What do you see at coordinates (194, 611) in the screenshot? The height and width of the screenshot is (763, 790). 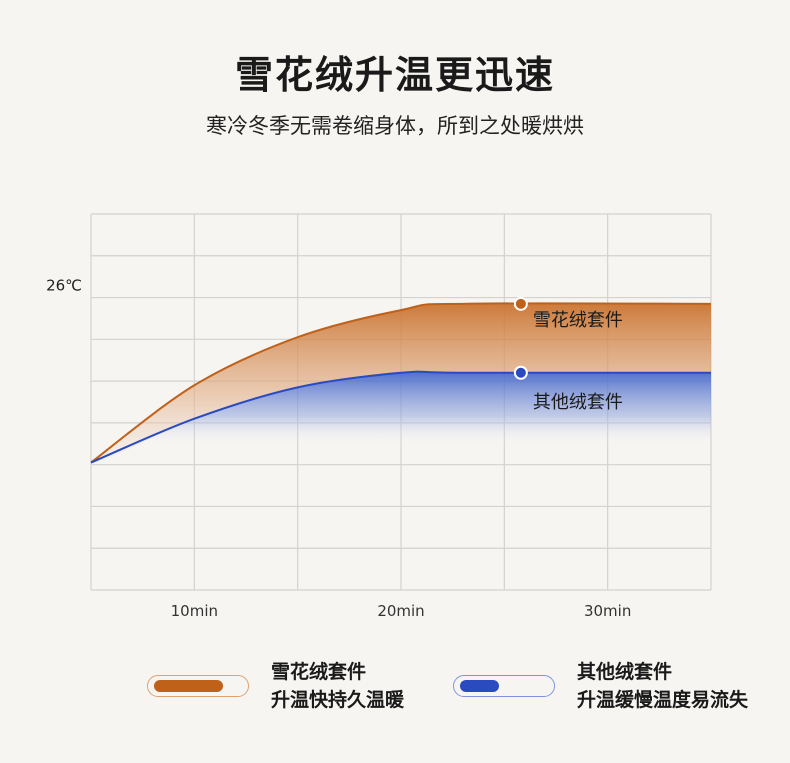 I see `x-tick-label: 10min` at bounding box center [194, 611].